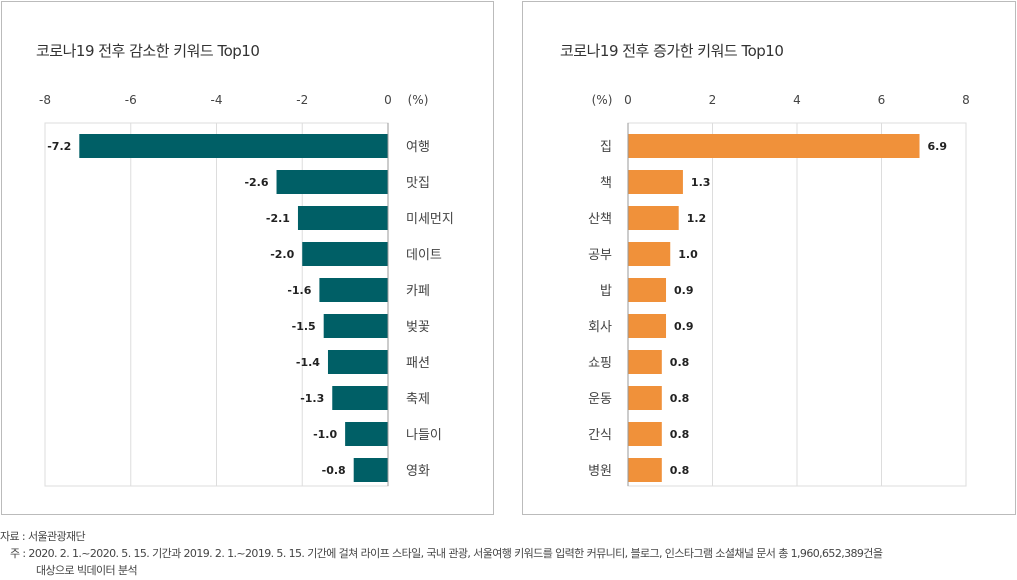 The width and height of the screenshot is (1017, 580). Describe the element at coordinates (256, 182) in the screenshot. I see `data-label: -2.6` at that location.